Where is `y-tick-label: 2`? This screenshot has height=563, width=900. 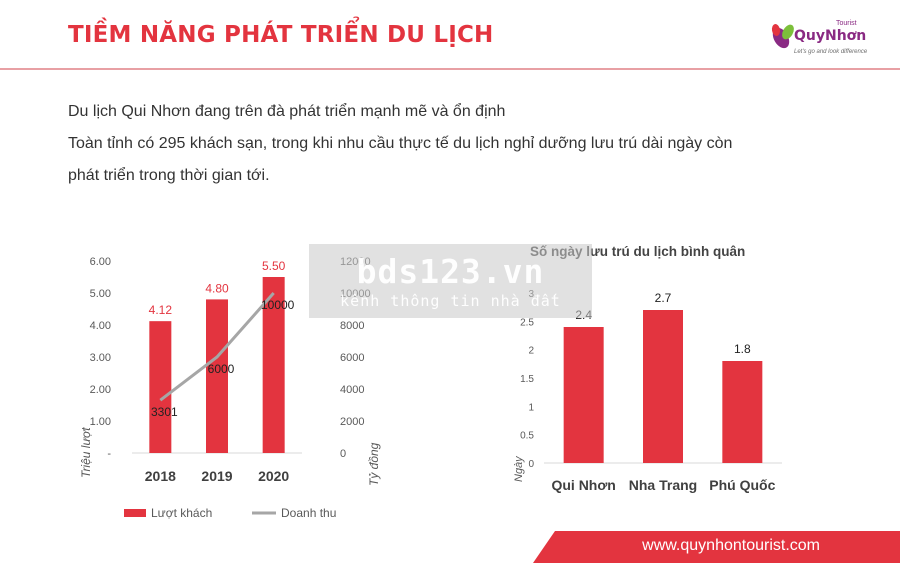
y-tick-label: 2 is located at coordinates (531, 351).